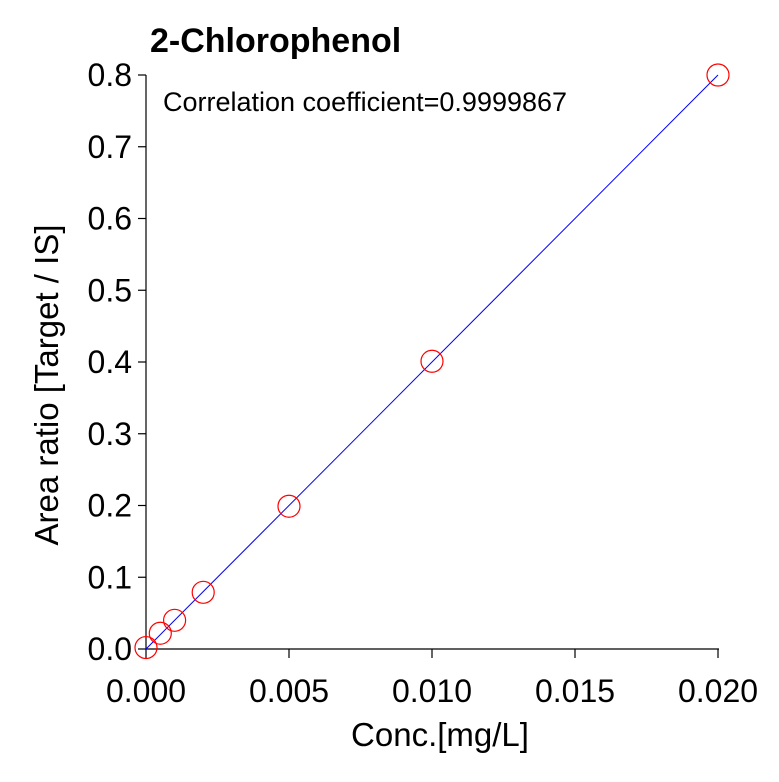  Describe the element at coordinates (110, 290) in the screenshot. I see `y-tick-label: 0.5` at that location.